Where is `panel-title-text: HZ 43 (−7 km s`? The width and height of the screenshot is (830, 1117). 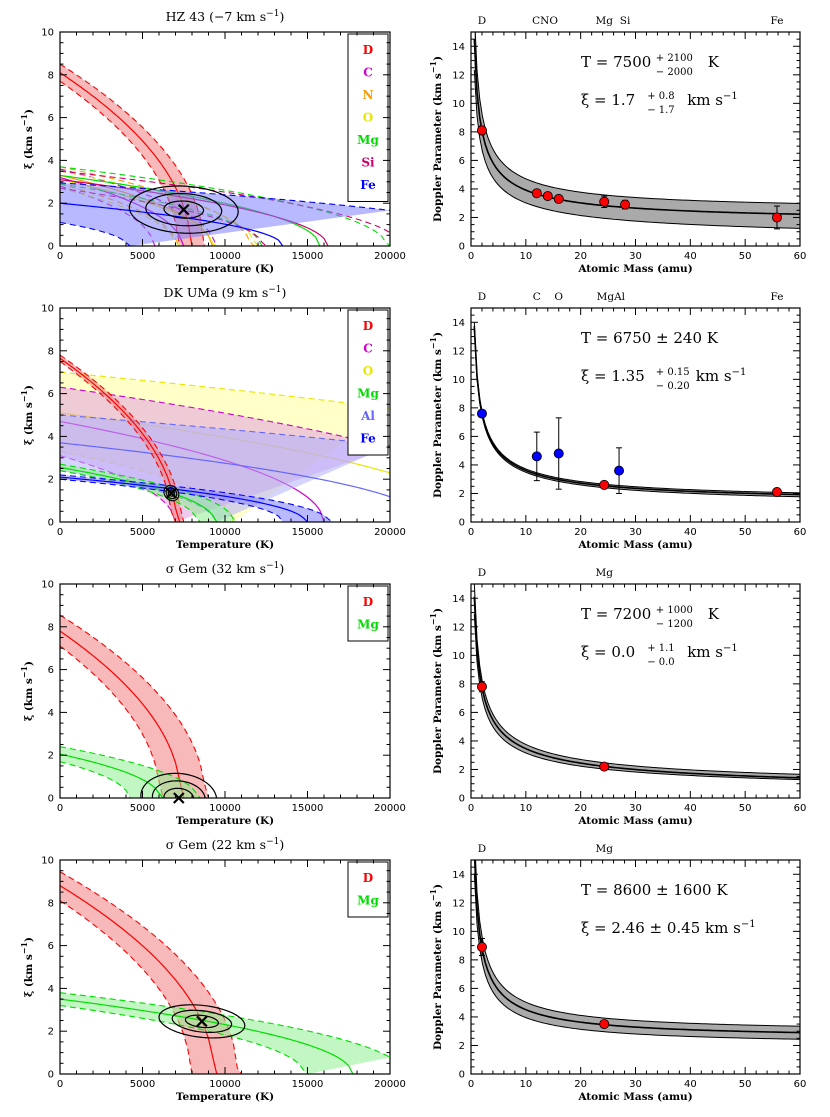 panel-title-text: HZ 43 (−7 km s is located at coordinates (216, 16).